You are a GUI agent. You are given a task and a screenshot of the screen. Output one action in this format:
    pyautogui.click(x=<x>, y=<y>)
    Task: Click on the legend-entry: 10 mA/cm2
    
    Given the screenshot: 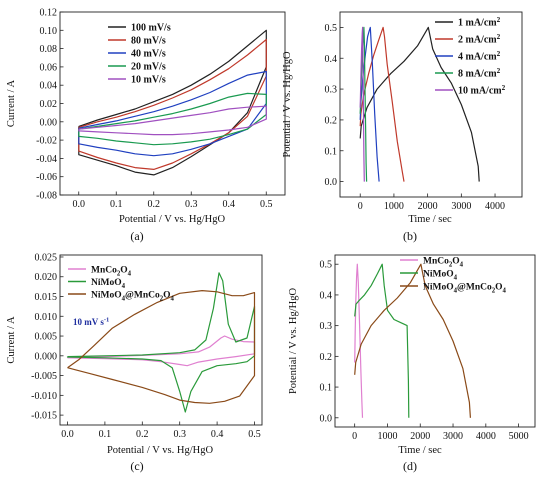 What is the action you would take?
    pyautogui.click(x=482, y=90)
    